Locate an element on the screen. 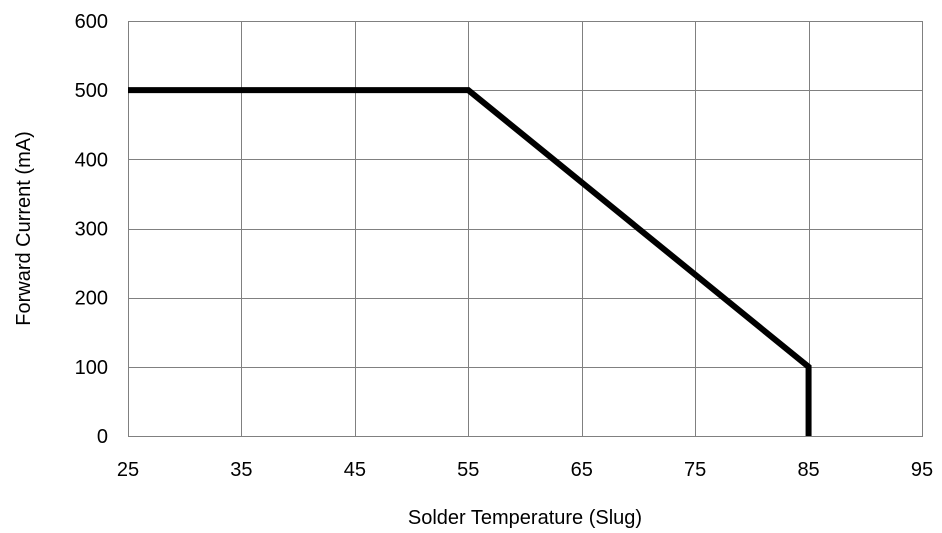  x-tick-label-2: 45 is located at coordinates (355, 470).